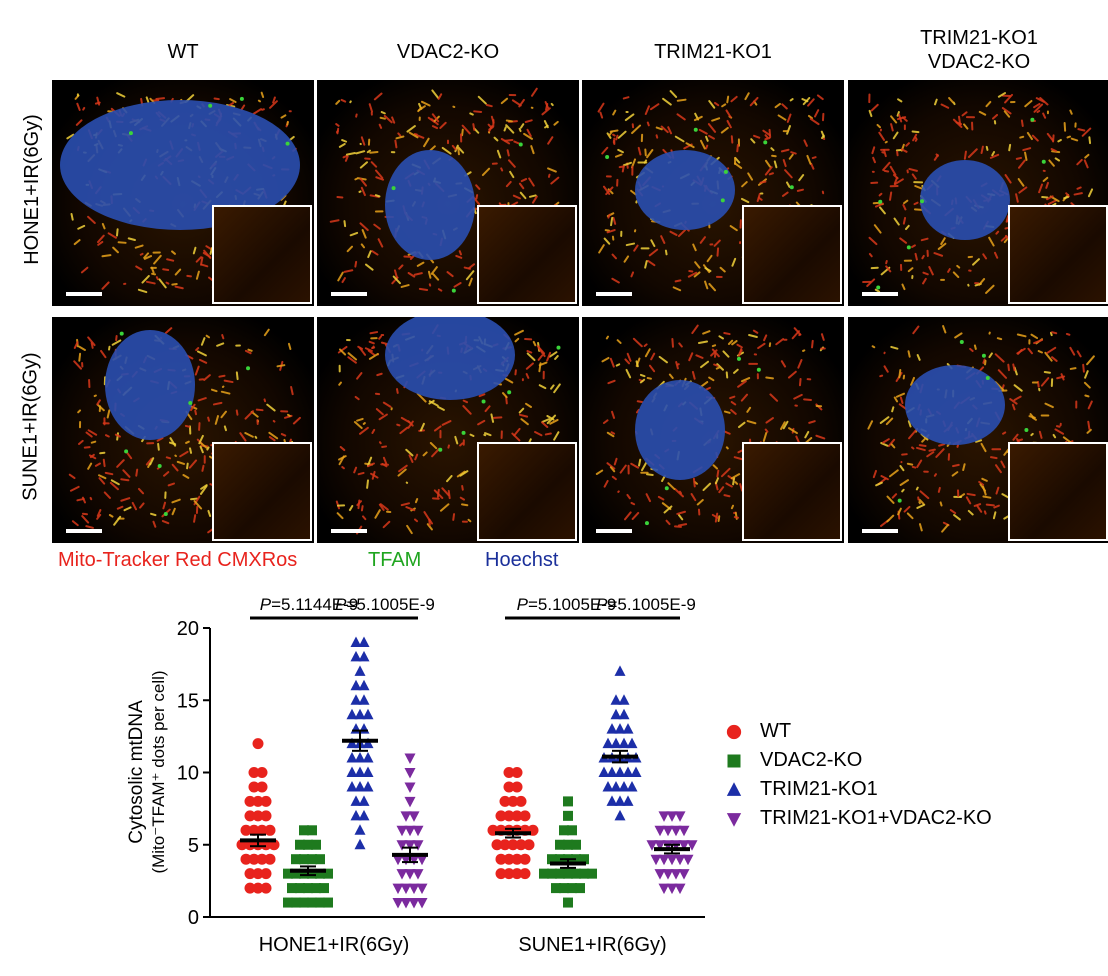 The height and width of the screenshot is (976, 1108). What do you see at coordinates (188, 774) in the screenshot?
I see `y-tick-label: 10` at bounding box center [188, 774].